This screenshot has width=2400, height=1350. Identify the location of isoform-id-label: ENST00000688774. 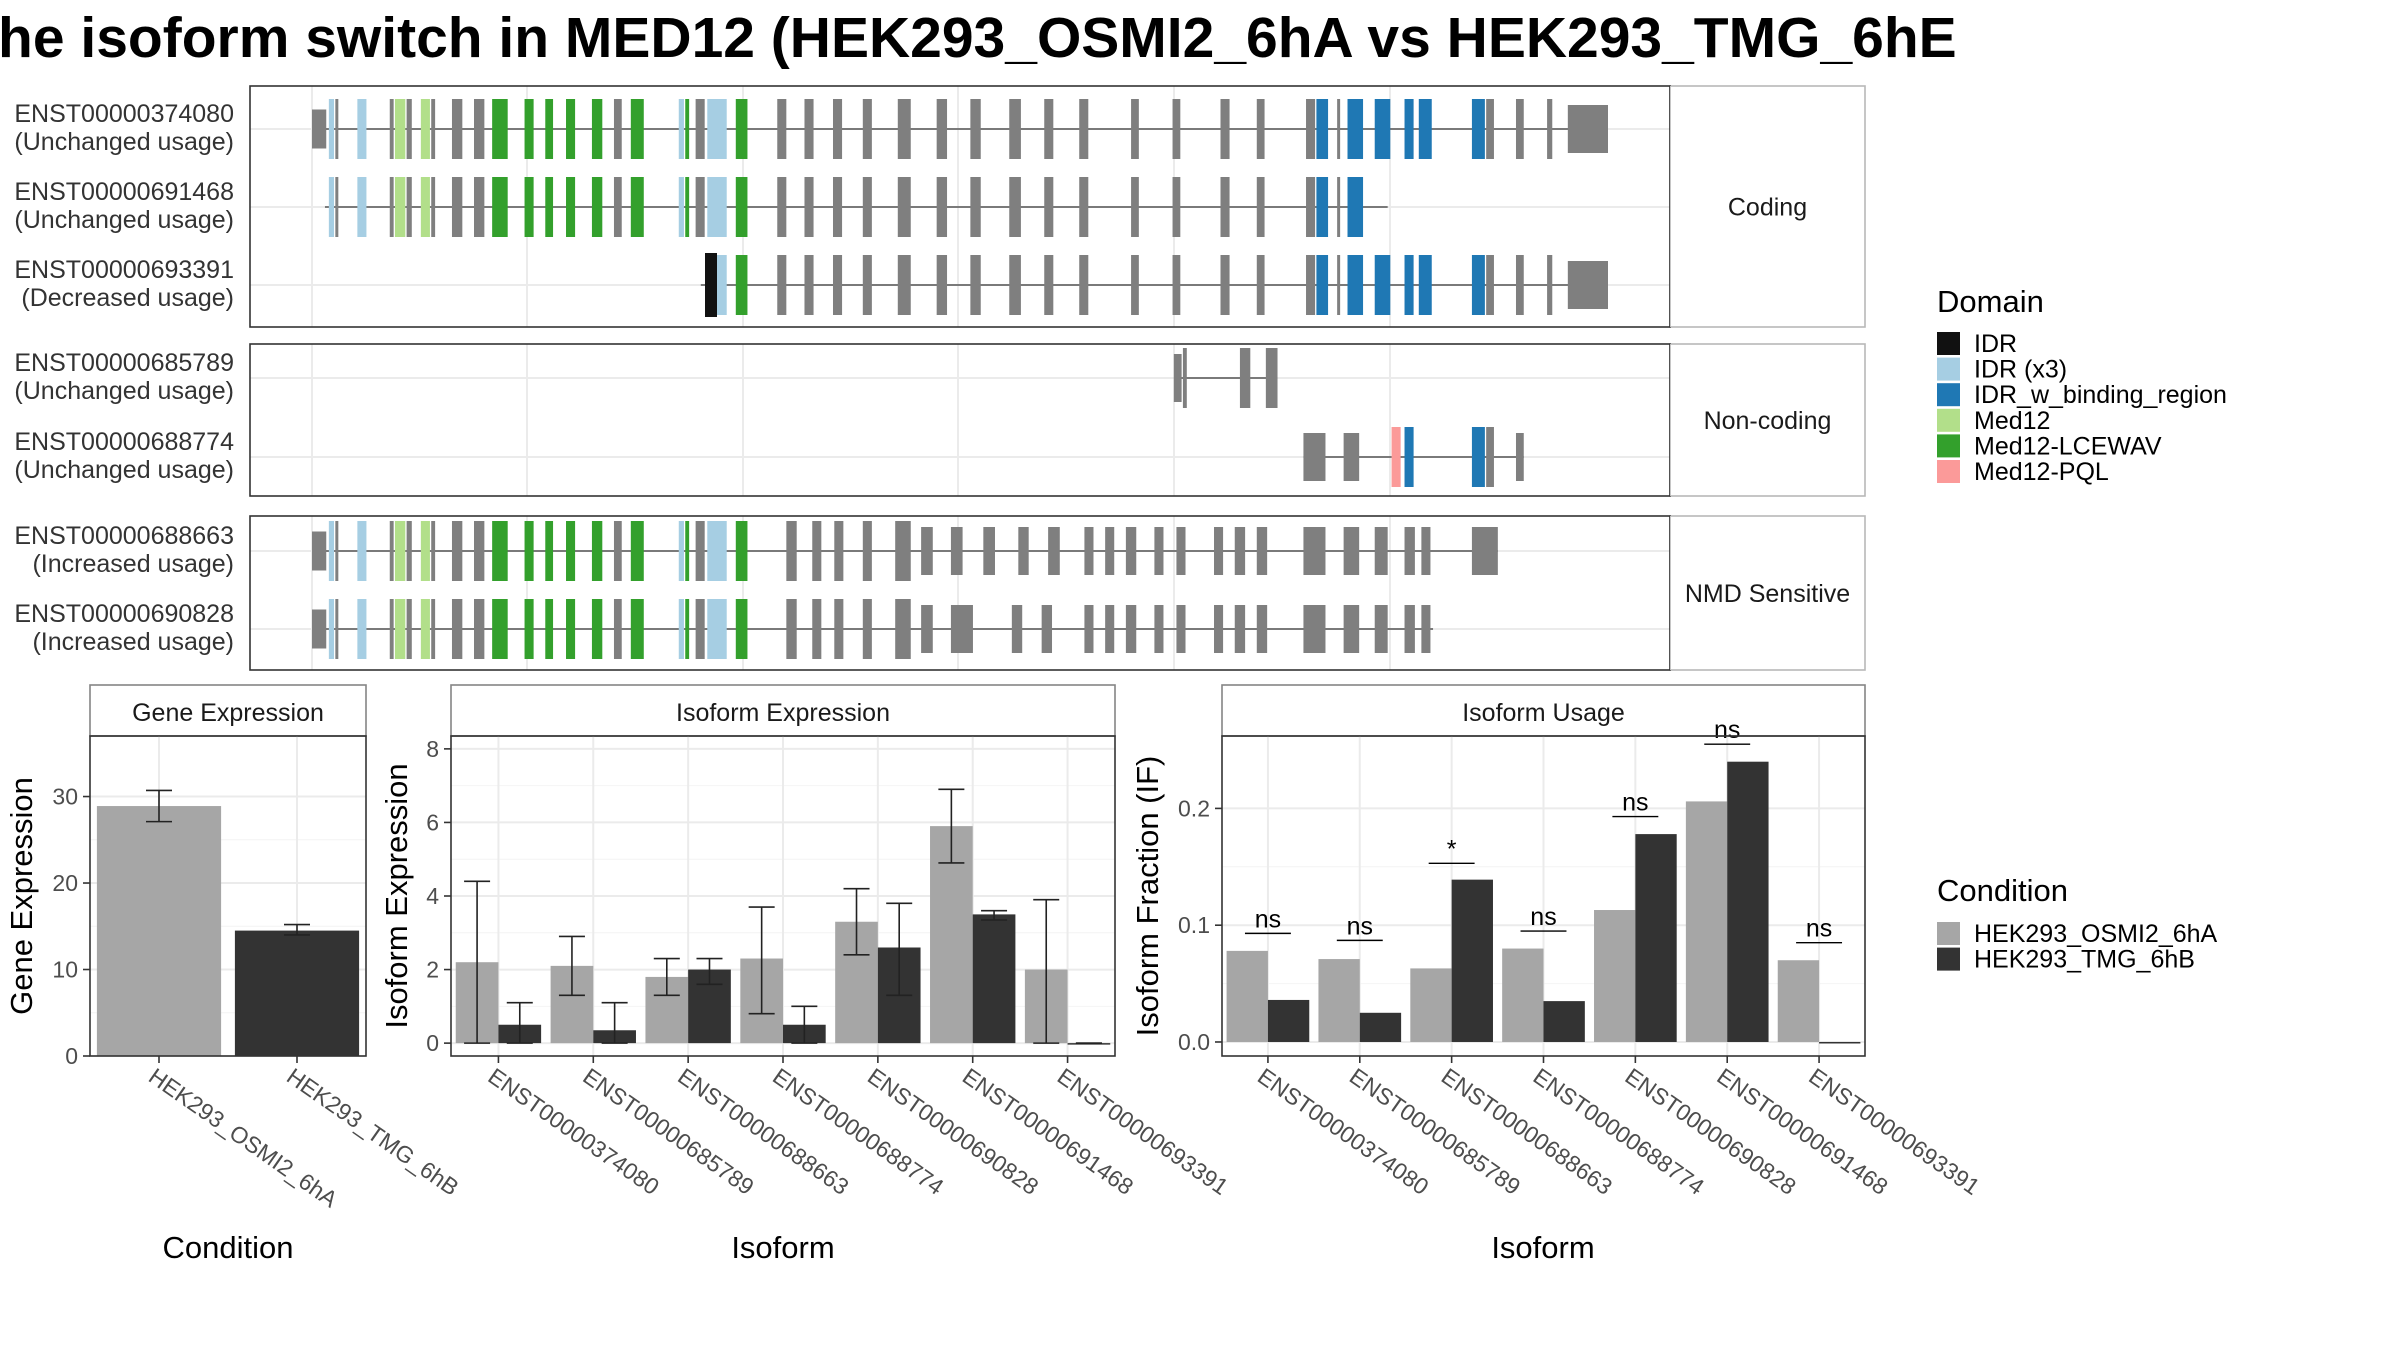
(124, 442).